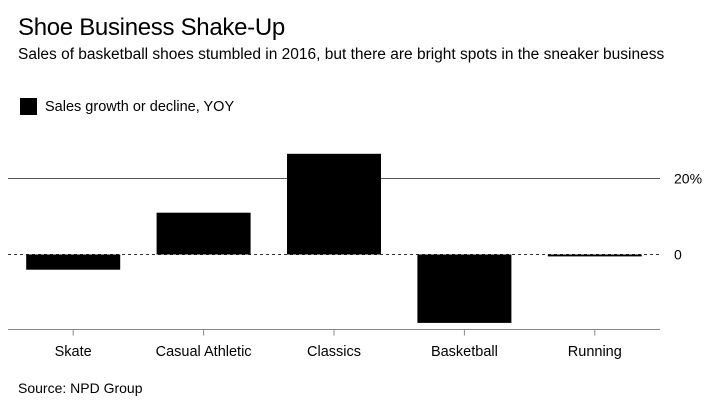 This screenshot has height=411, width=720. I want to click on y-tick-label: 20%, so click(688, 179).